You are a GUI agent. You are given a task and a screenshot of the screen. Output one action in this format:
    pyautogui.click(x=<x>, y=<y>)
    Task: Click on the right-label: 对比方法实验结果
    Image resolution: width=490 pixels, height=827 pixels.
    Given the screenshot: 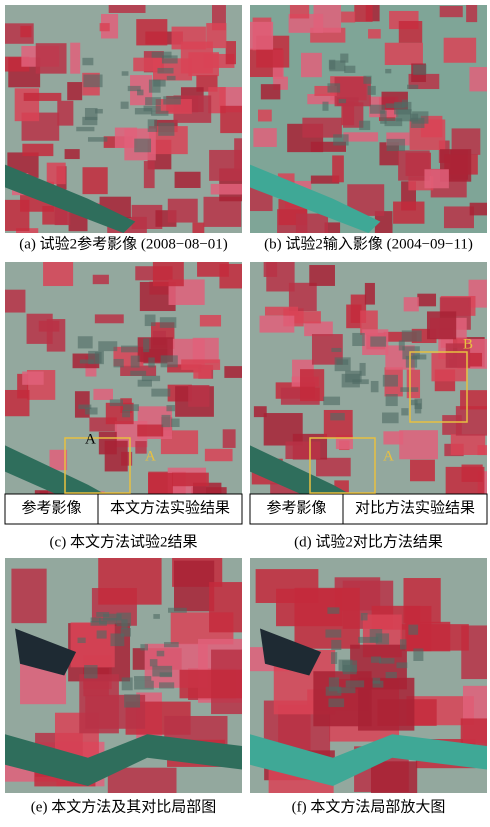 What is the action you would take?
    pyautogui.click(x=415, y=507)
    